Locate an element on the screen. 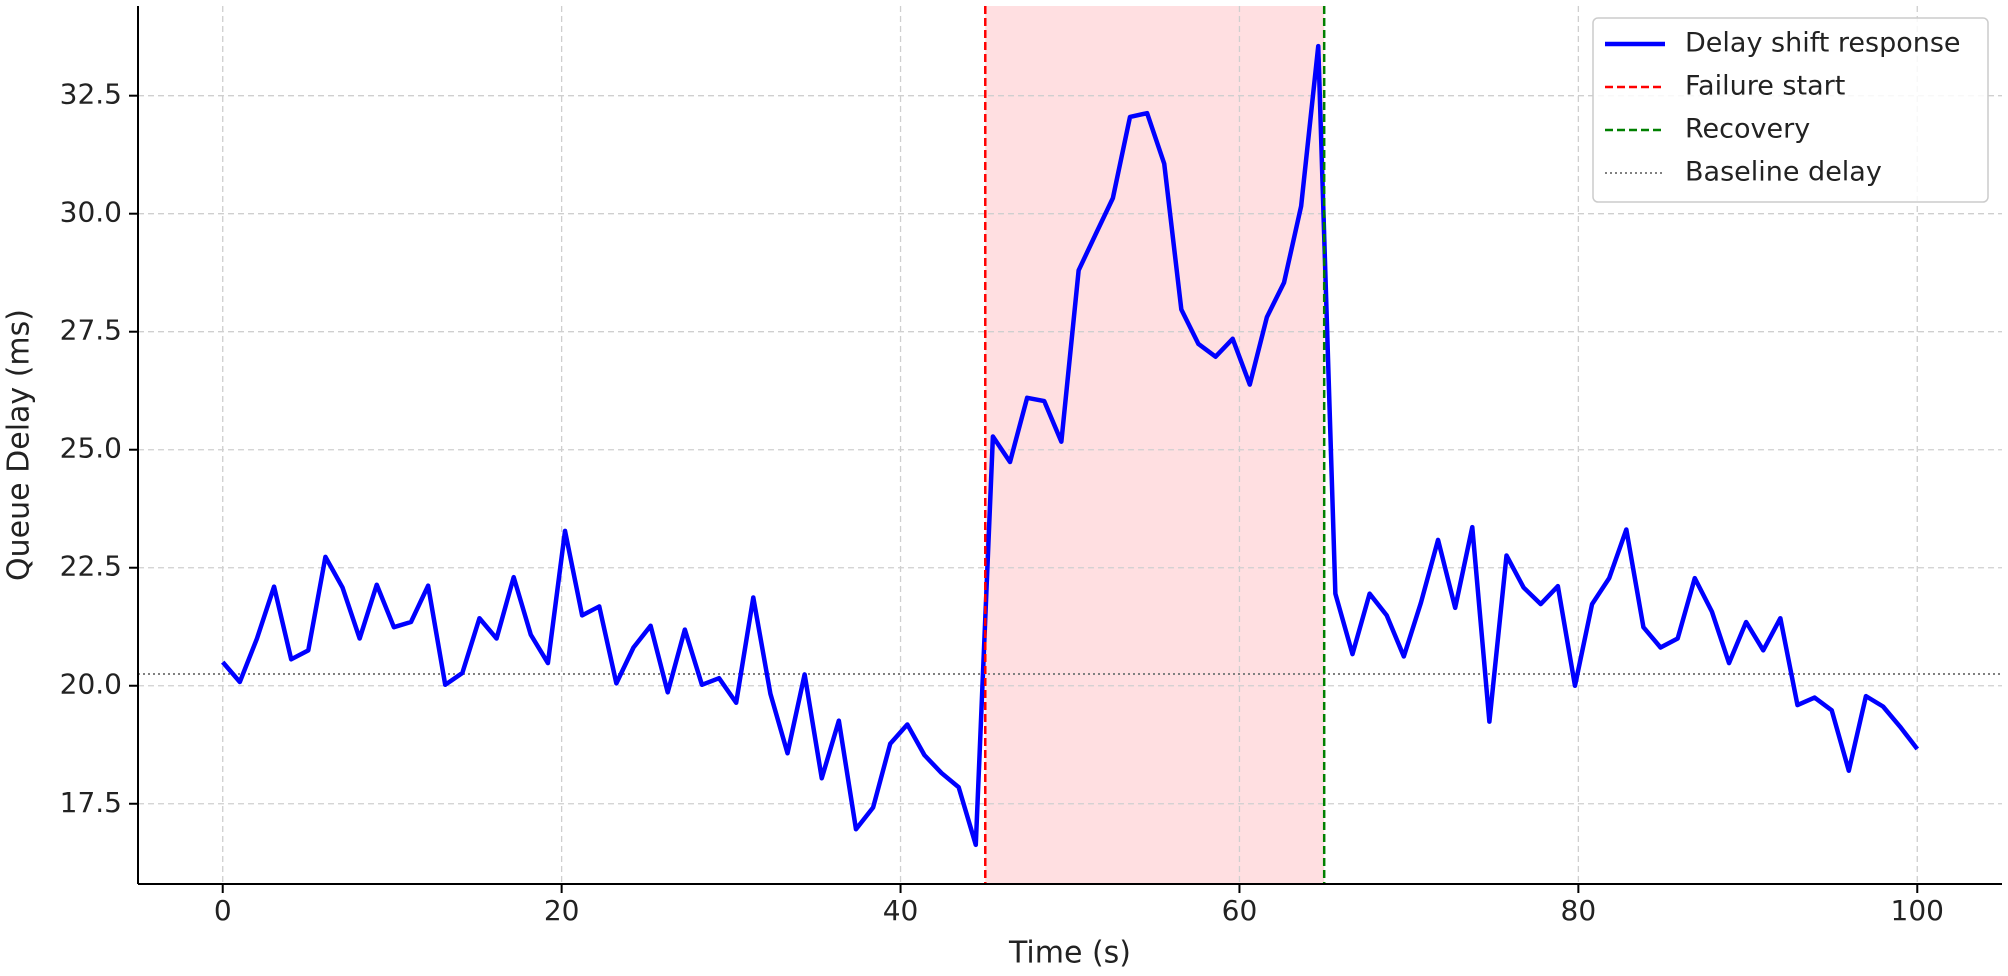 The width and height of the screenshot is (2008, 976). x-axis-label: Time (s) is located at coordinates (1069, 953).